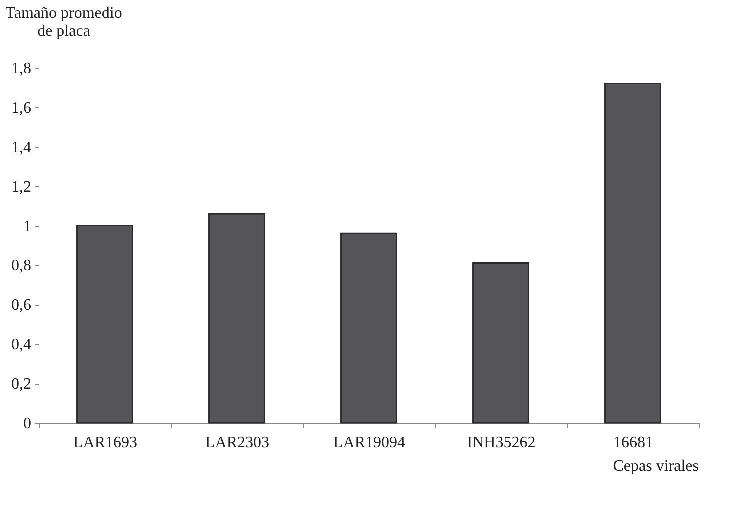  I want to click on y-tick-label: 1,8, so click(22, 69).